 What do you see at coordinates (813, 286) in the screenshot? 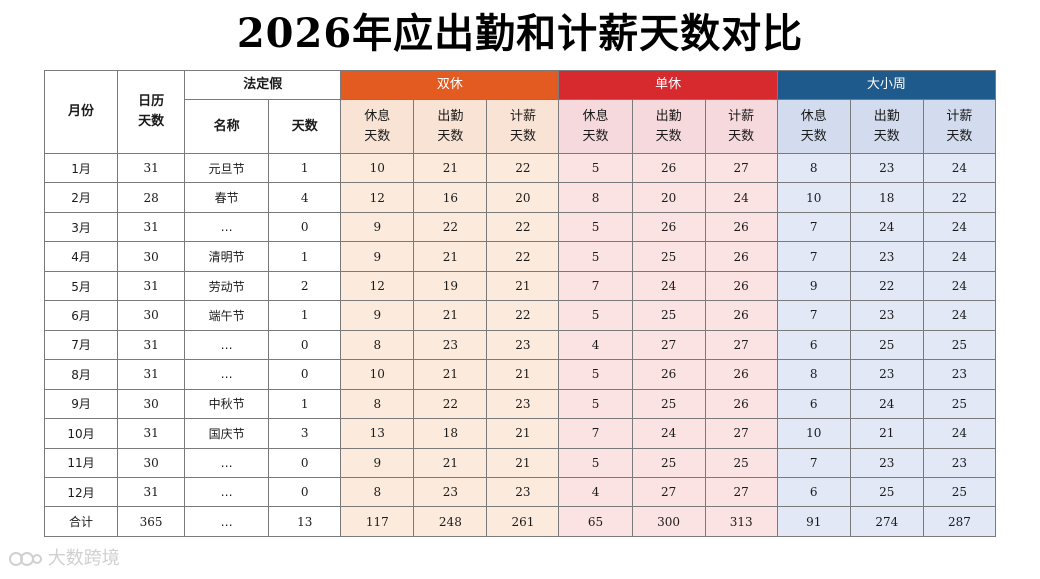
I see `bigsmall-rest-days-cell: 9` at bounding box center [813, 286].